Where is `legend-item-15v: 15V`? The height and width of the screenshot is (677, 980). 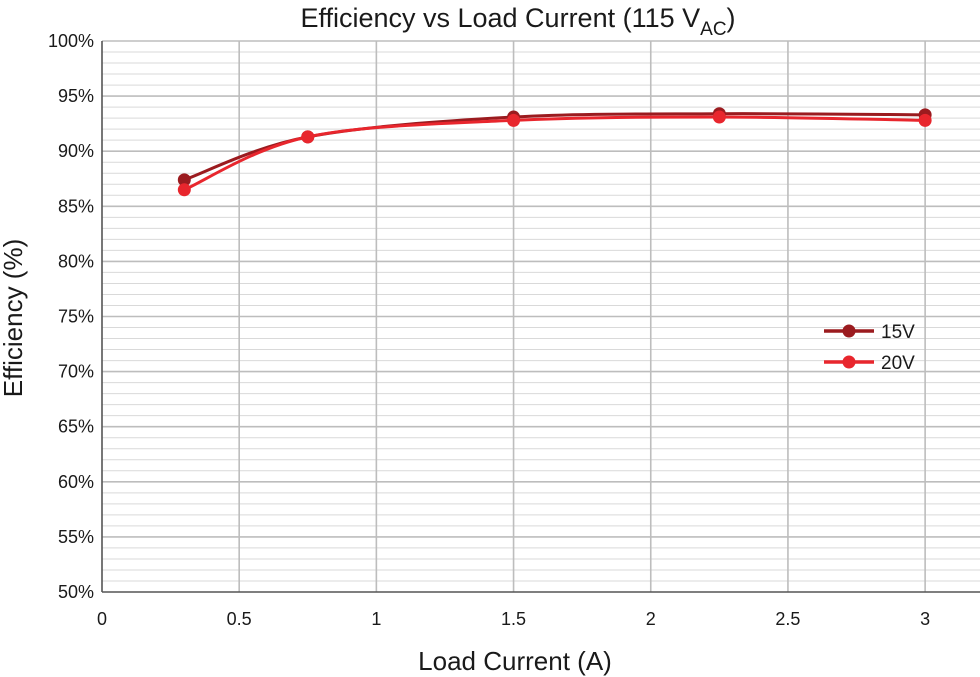 legend-item-15v: 15V is located at coordinates (869, 332).